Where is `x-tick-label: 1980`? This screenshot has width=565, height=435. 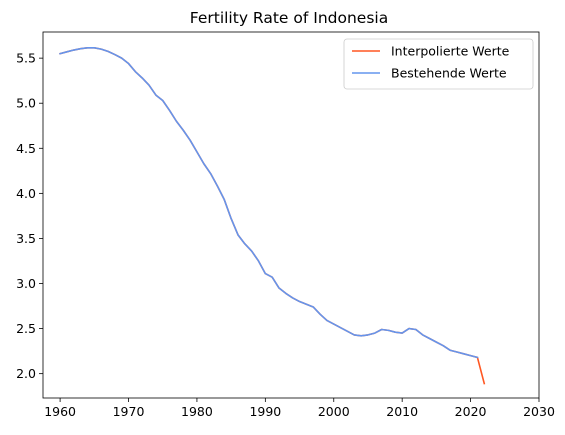
x-tick-label: 1980 is located at coordinates (197, 411).